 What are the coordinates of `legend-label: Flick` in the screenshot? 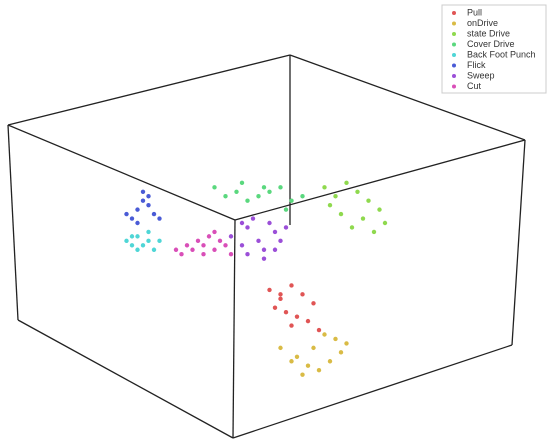 It's located at (476, 65).